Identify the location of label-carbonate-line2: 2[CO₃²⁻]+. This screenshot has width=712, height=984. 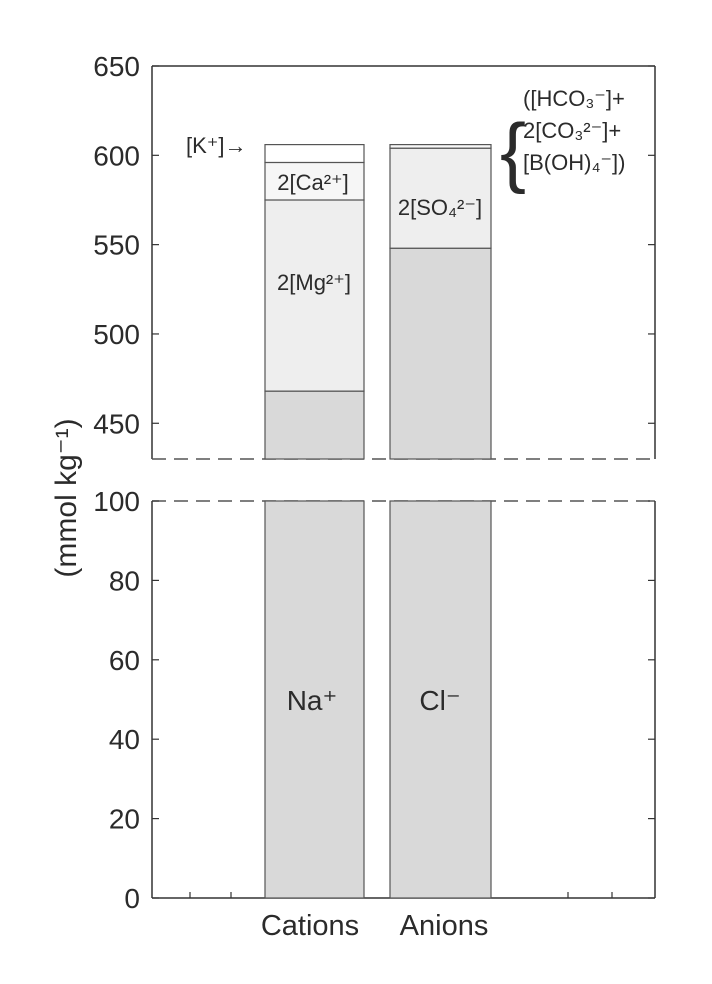
(572, 130).